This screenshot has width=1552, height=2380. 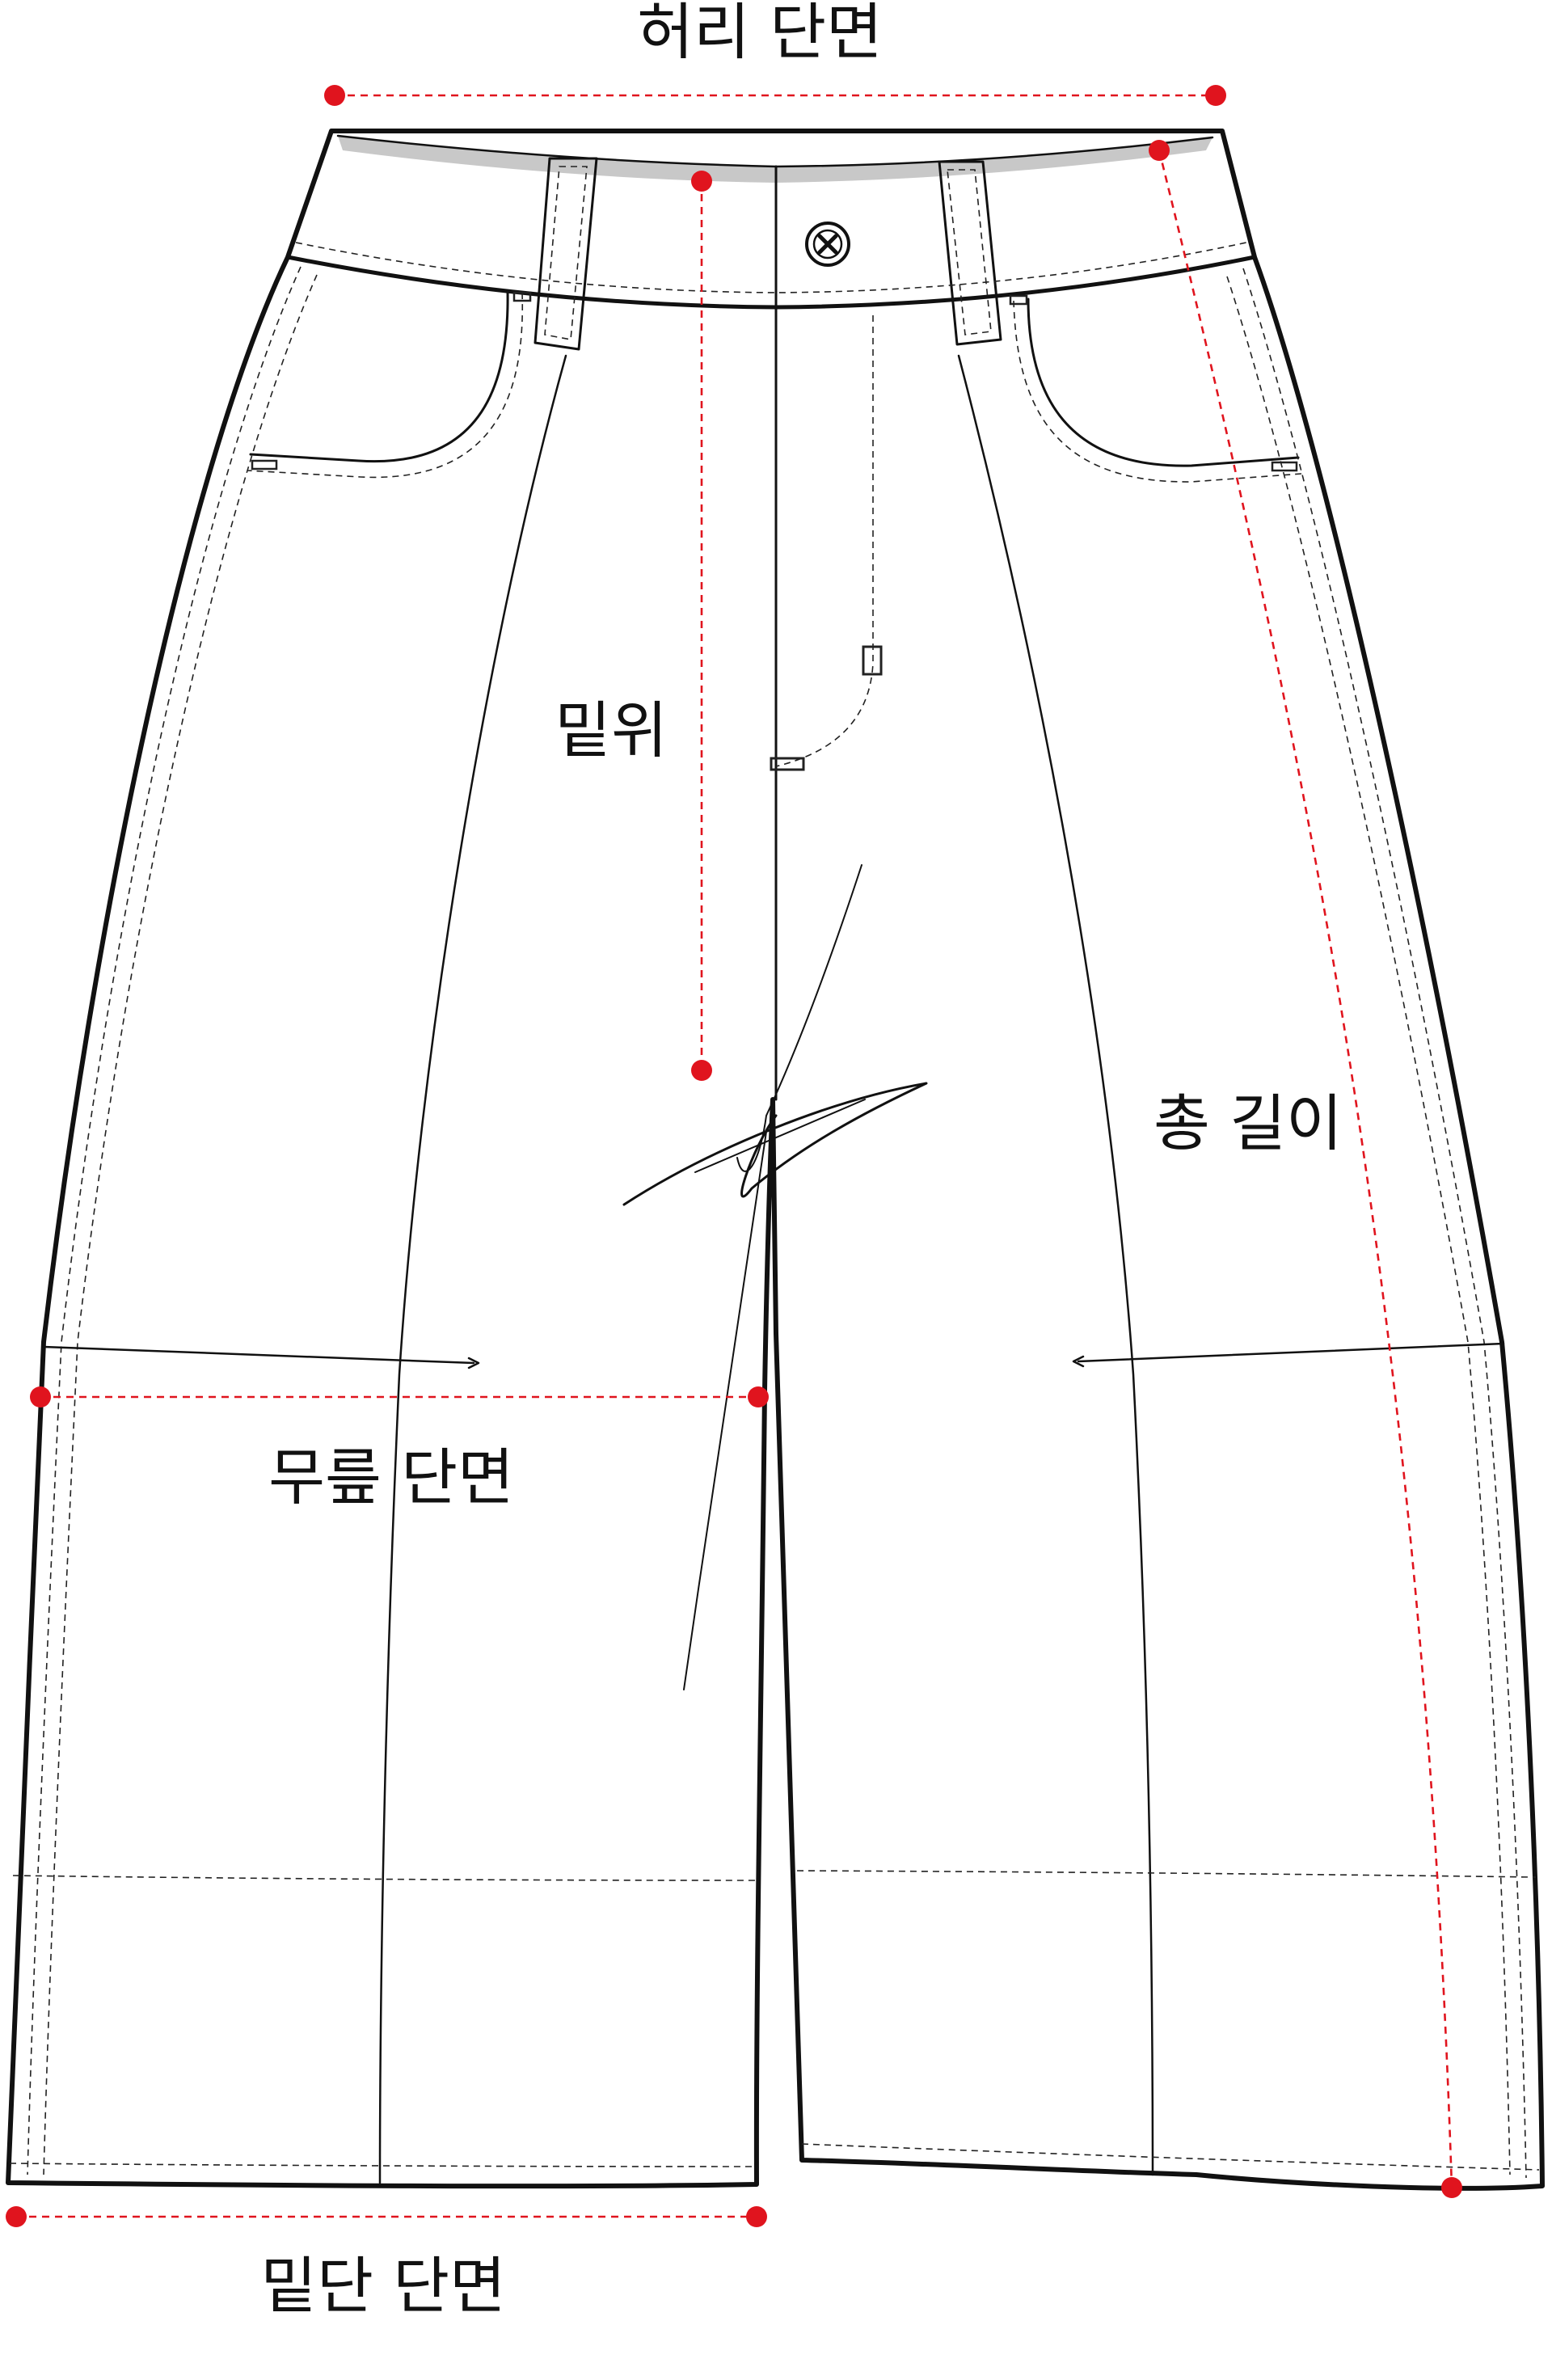 I want to click on side-stitch-left, so click(x=164, y=1221).